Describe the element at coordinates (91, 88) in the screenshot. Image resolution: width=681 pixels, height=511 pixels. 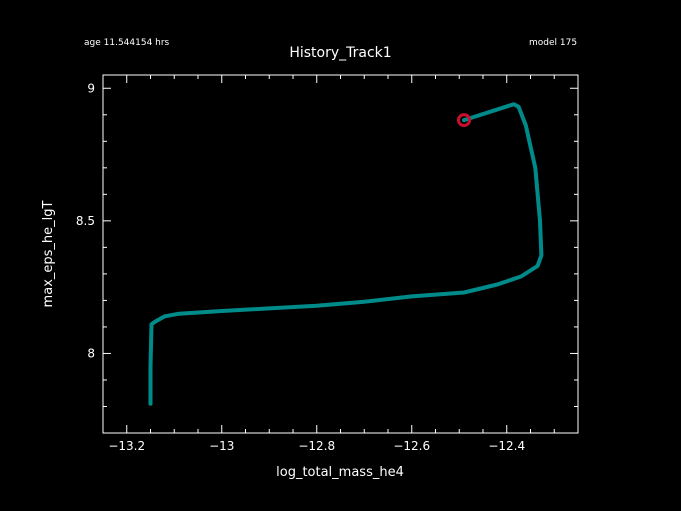
I see `y-tick-label: 9` at that location.